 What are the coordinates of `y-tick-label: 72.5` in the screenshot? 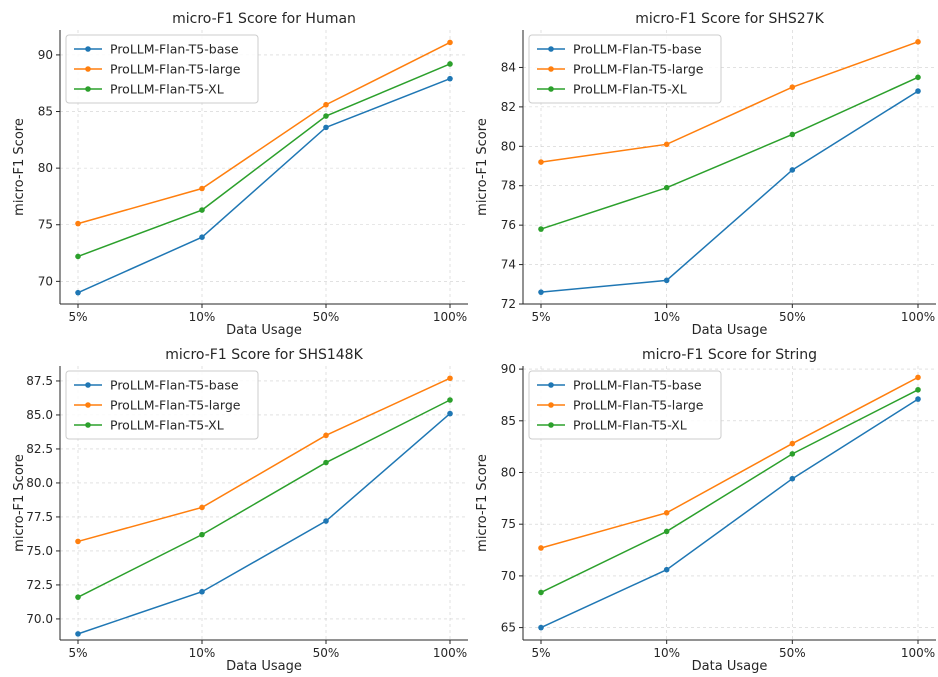 It's located at (39, 585).